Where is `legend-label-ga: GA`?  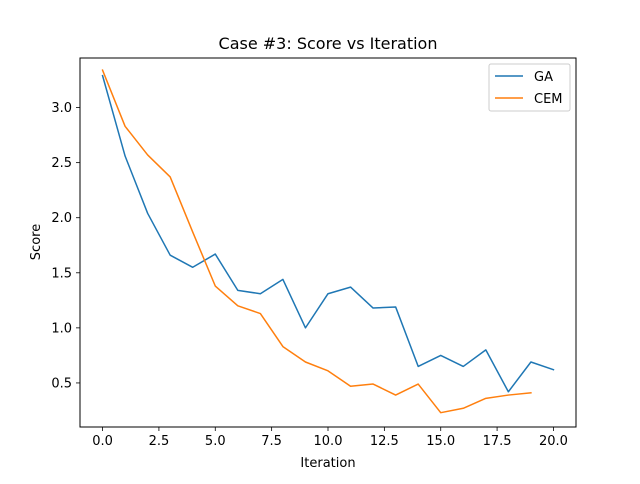 legend-label-ga: GA is located at coordinates (543, 77).